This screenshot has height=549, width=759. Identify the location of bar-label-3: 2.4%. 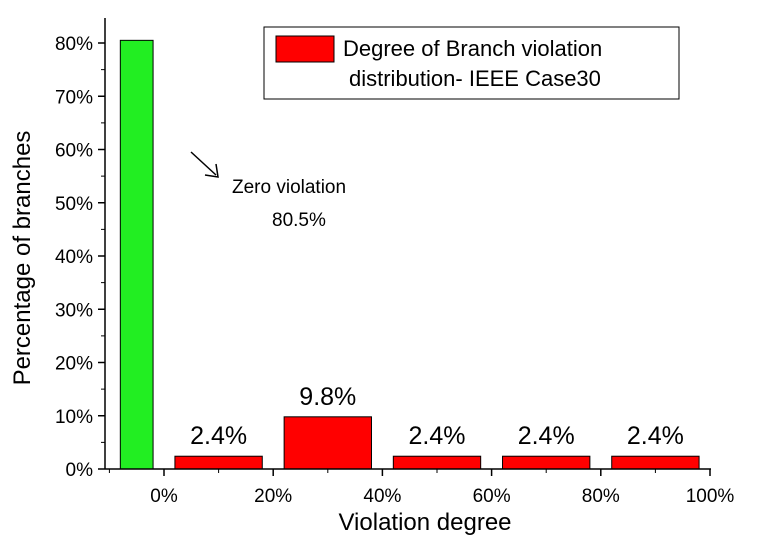
(437, 436).